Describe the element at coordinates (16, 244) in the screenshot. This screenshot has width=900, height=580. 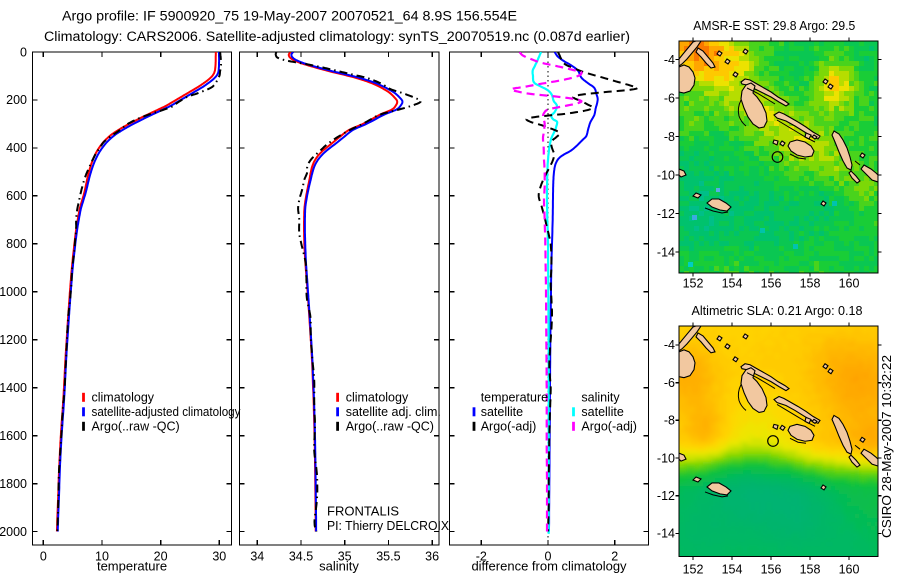
I see `svg-text: 800` at that location.